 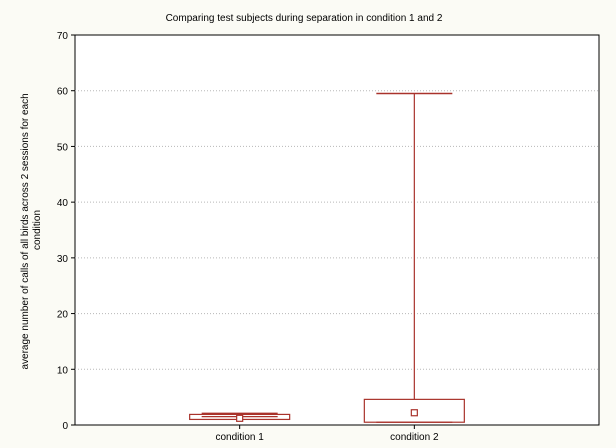 I want to click on y-axis-label-line-2: condition, so click(x=37, y=230).